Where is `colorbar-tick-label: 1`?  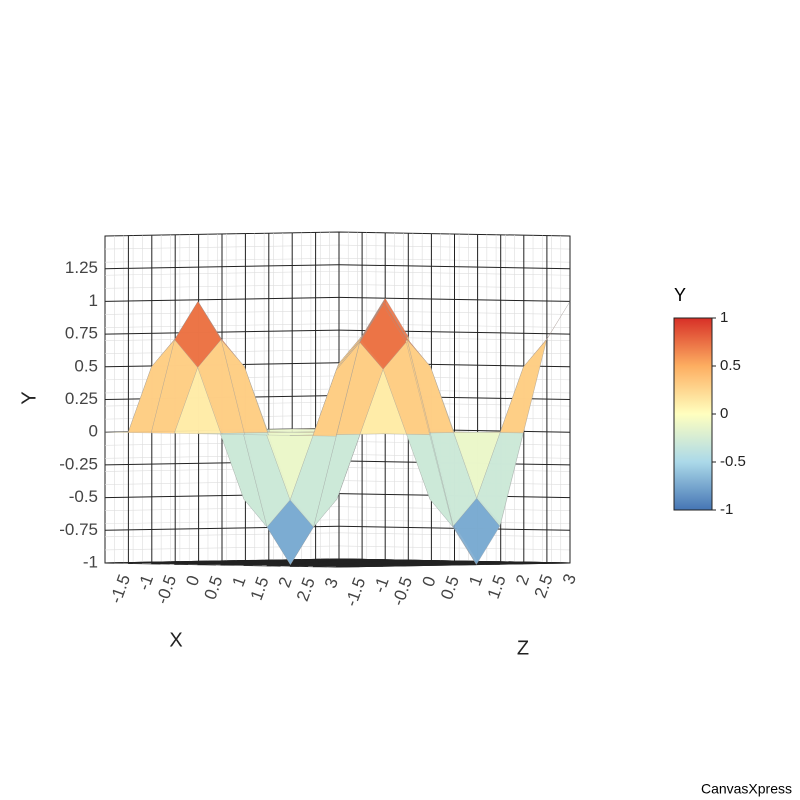
colorbar-tick-label: 1 is located at coordinates (724, 317).